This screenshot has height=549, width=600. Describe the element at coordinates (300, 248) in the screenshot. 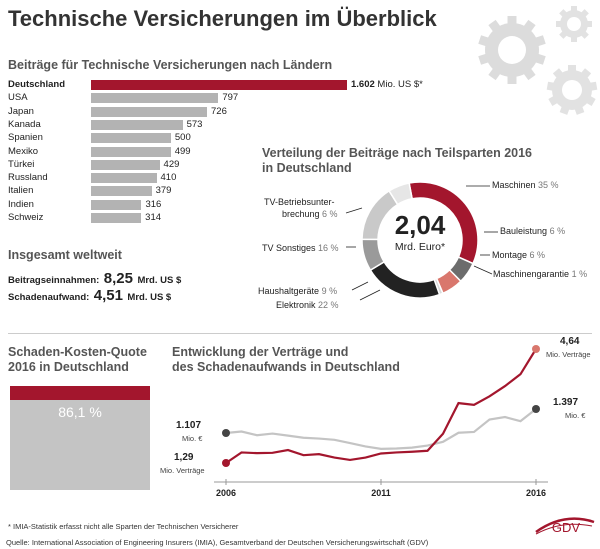

I see `label-tv-sonstiges: TV Sonstiges 16 %` at that location.